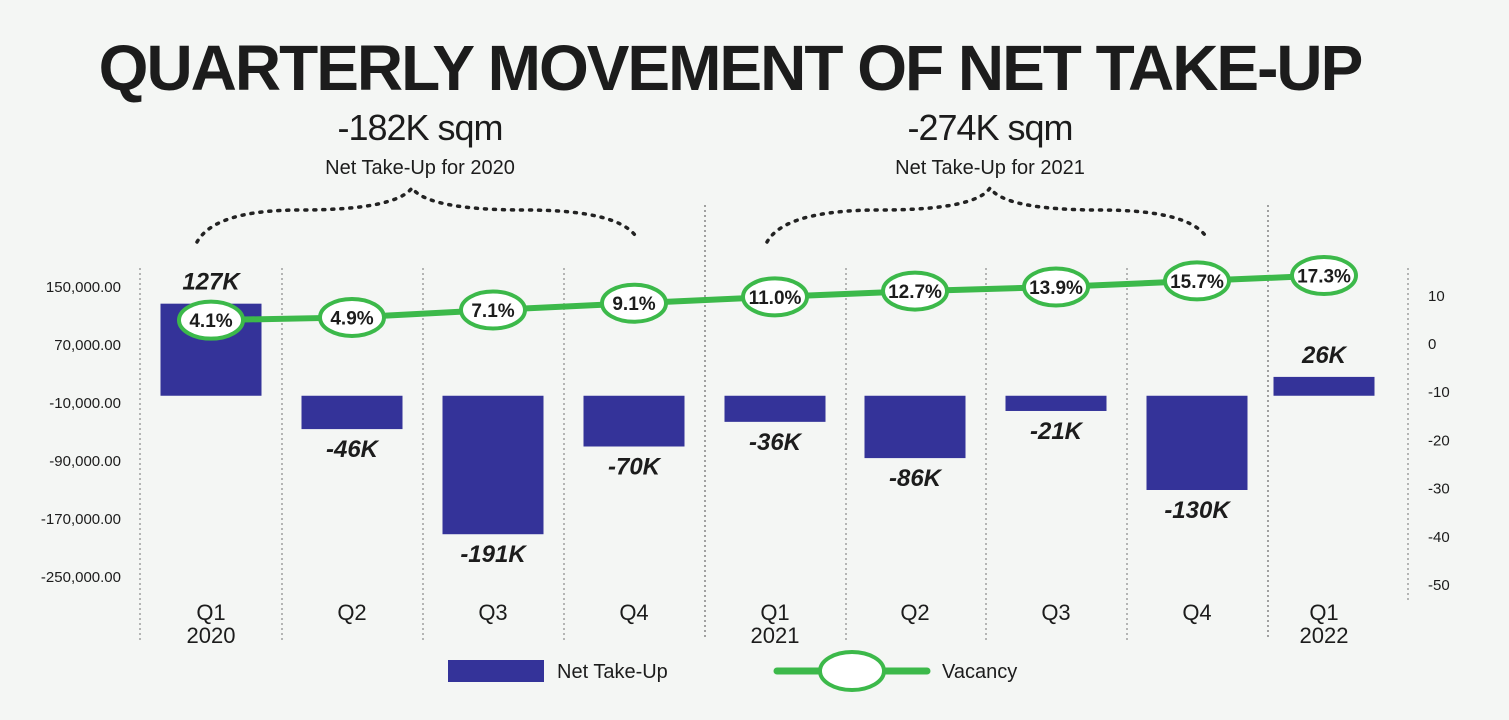  What do you see at coordinates (1324, 635) in the screenshot?
I see `x-tick-year: 2022` at bounding box center [1324, 635].